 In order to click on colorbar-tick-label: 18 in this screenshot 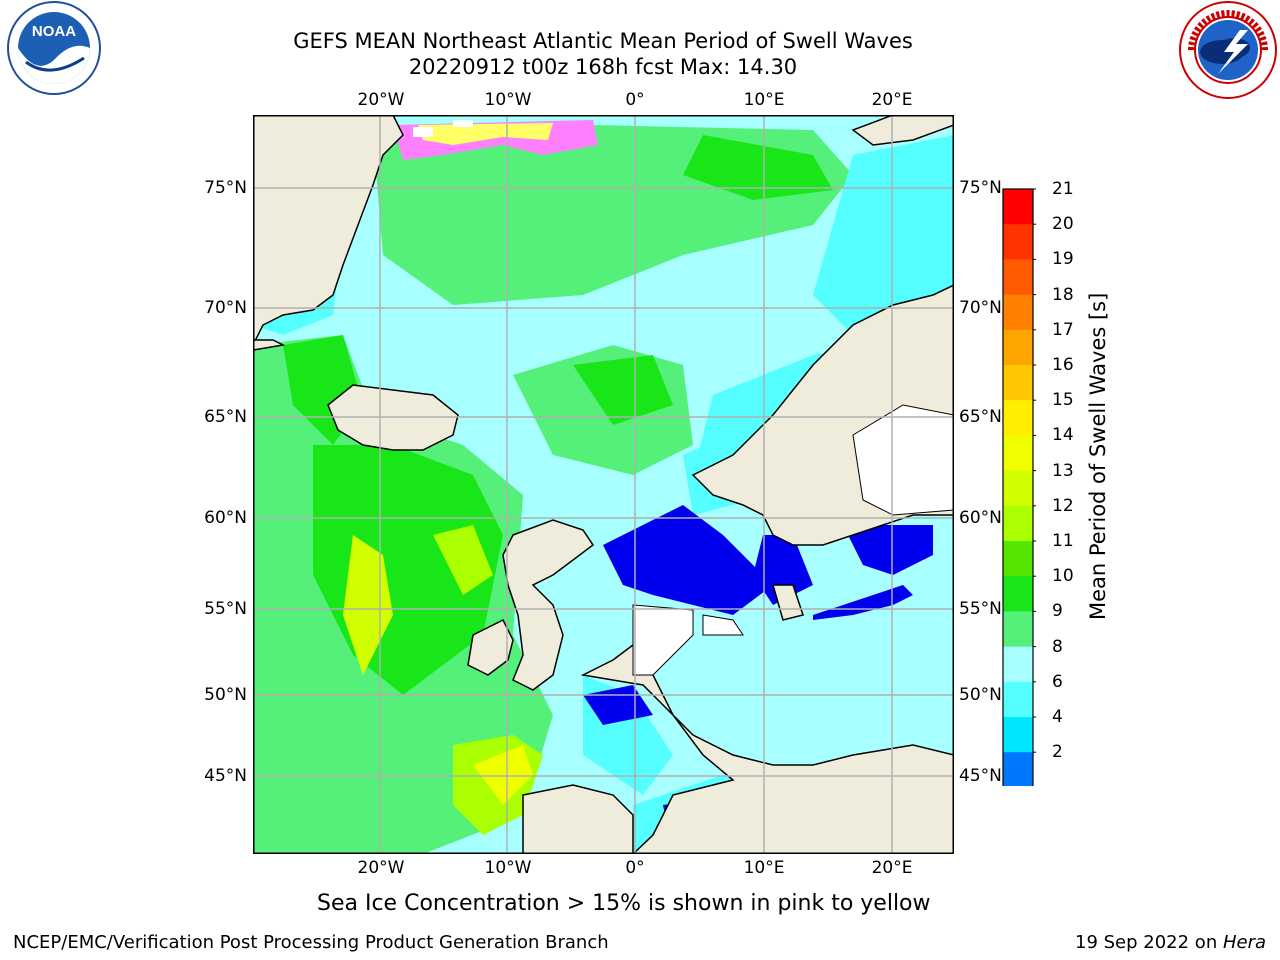, I will do `click(1063, 294)`.